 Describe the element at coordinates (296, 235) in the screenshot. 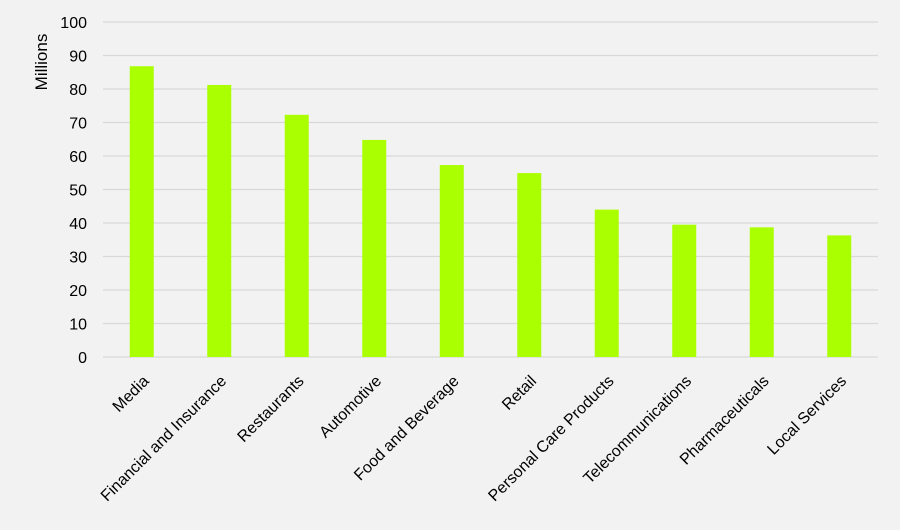

I see `bar-restaurants` at that location.